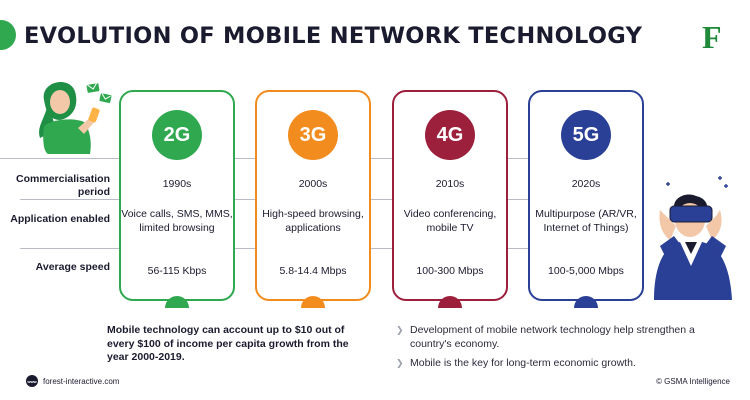  What do you see at coordinates (450, 302) in the screenshot?
I see `card-tab-4g` at bounding box center [450, 302].